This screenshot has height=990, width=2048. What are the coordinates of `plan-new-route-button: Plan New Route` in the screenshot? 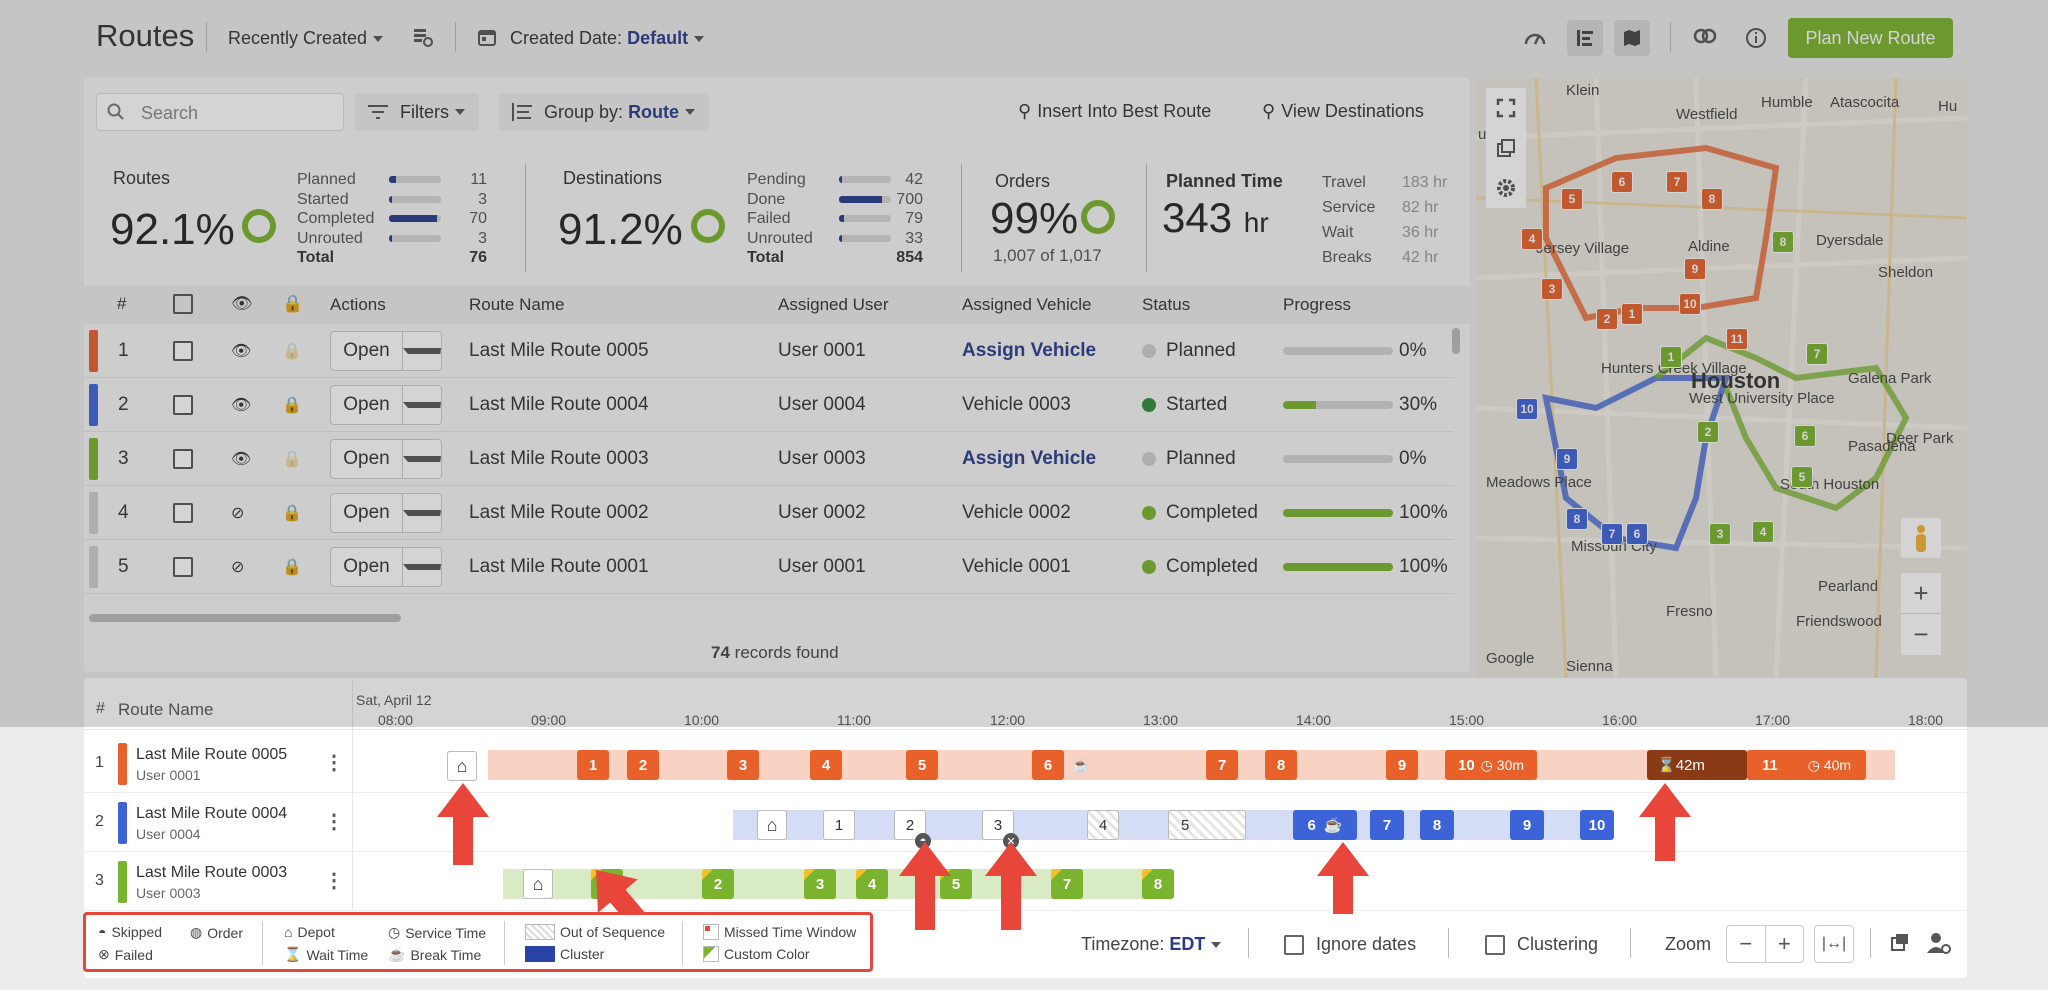 It's located at (1870, 38).